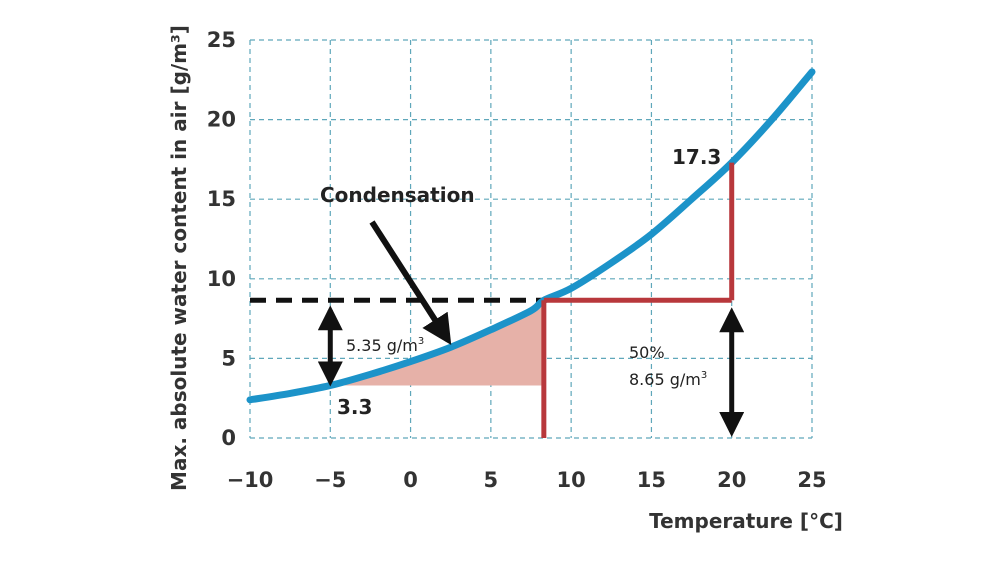 This screenshot has width=1000, height=562. What do you see at coordinates (228, 358) in the screenshot?
I see `y-tick-label: 5` at bounding box center [228, 358].